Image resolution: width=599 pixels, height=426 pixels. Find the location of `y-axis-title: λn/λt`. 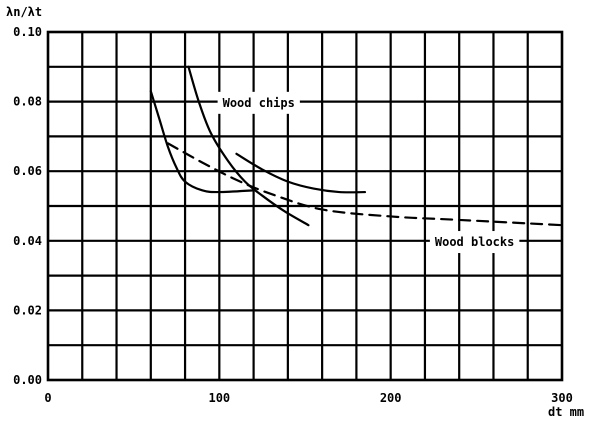

y-axis-title: λn/λt is located at coordinates (24, 12).